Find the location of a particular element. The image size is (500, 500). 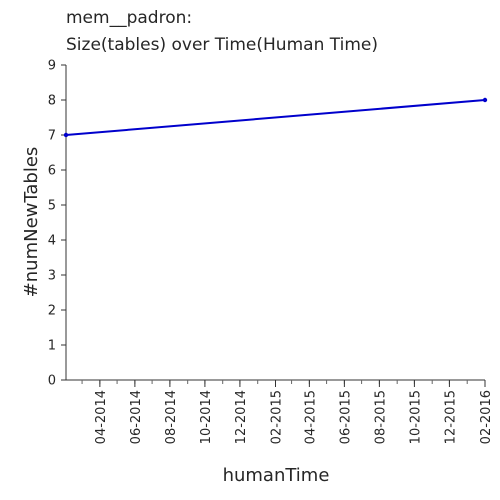

x-axis-label: humanTime is located at coordinates (276, 475).